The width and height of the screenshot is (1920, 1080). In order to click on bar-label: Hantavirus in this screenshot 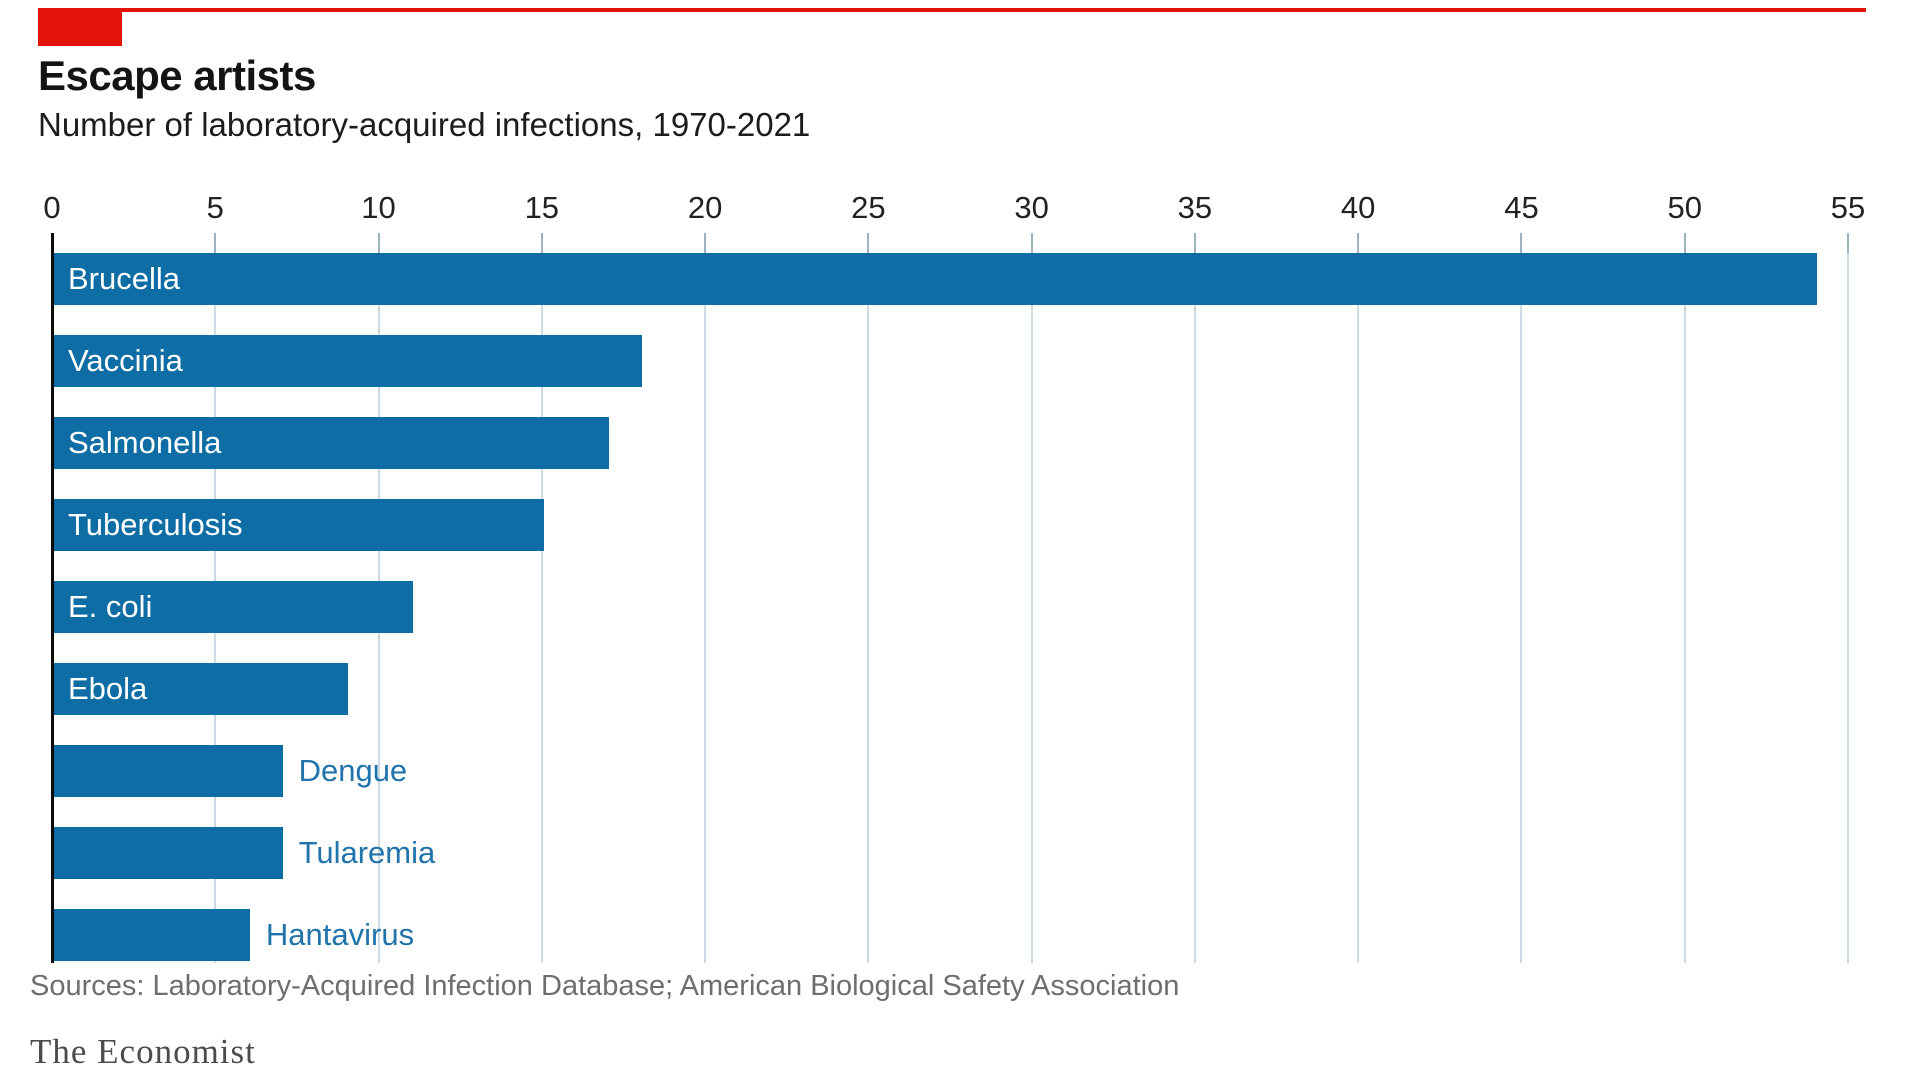, I will do `click(340, 934)`.